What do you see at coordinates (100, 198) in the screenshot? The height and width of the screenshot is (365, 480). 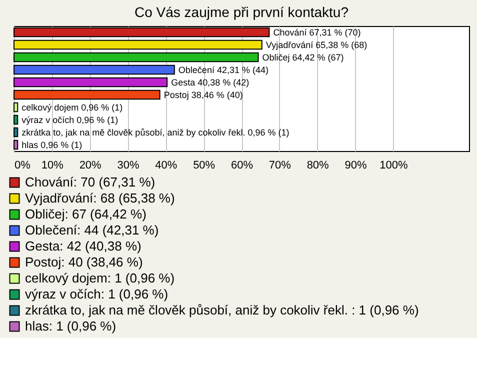 I see `legend-label: Vyjadřování: 68 (65,38 %)` at bounding box center [100, 198].